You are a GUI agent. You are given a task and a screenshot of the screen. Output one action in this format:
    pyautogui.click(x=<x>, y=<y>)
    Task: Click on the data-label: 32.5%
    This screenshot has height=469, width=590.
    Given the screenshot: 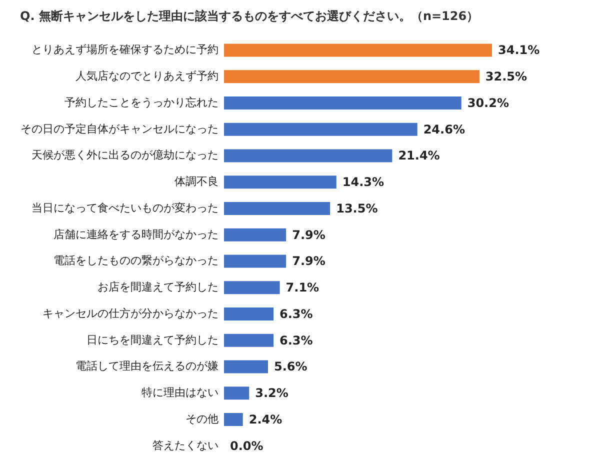 What is the action you would take?
    pyautogui.click(x=506, y=77)
    